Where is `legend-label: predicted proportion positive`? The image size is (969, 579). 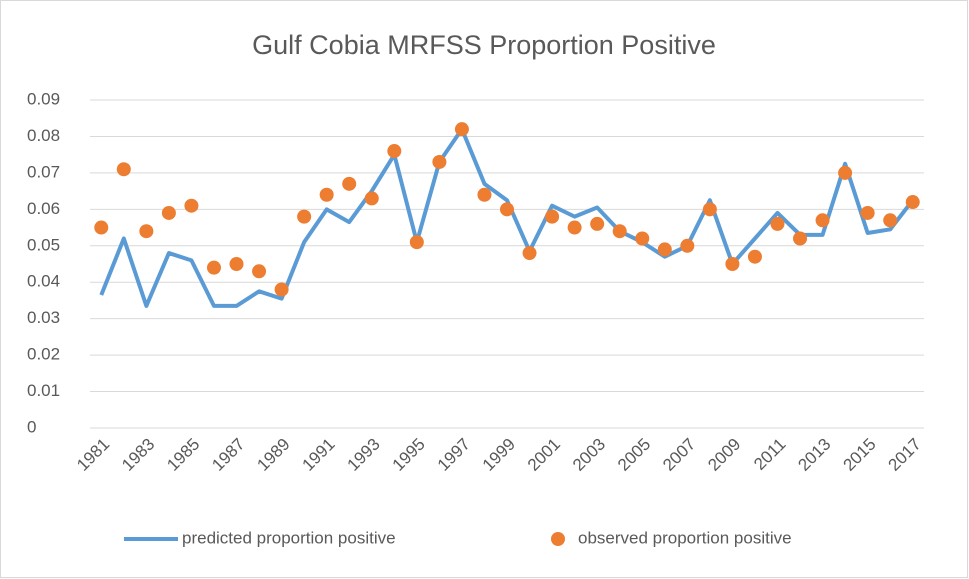 legend-label: predicted proportion positive is located at coordinates (289, 537).